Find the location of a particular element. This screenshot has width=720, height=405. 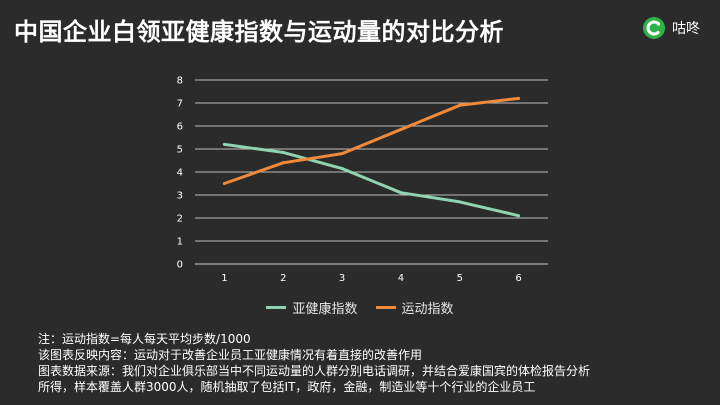

x-tick-label-1: 1 is located at coordinates (224, 278).